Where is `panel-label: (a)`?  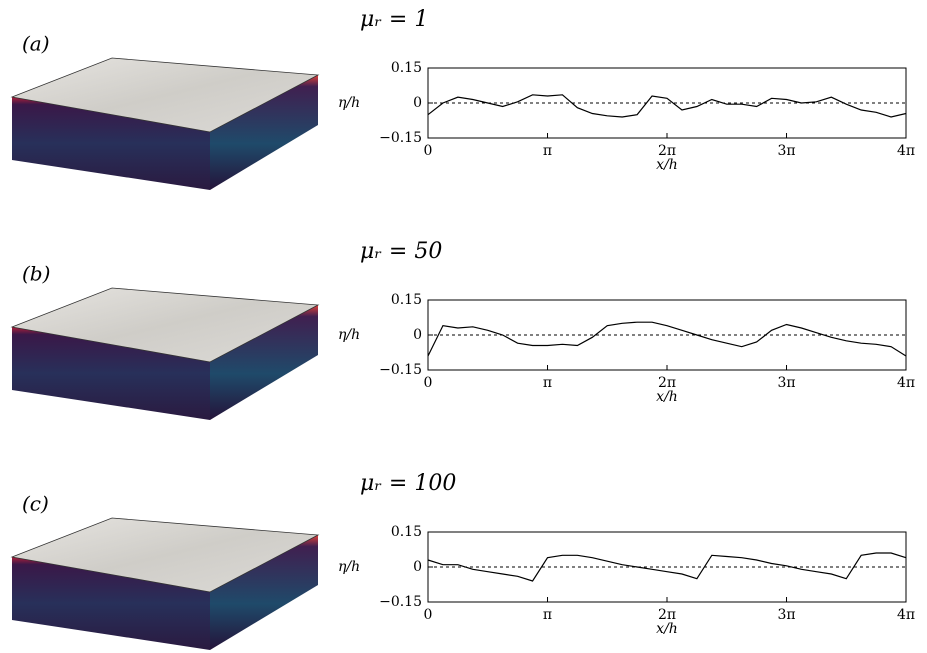 panel-label: (a) is located at coordinates (36, 44).